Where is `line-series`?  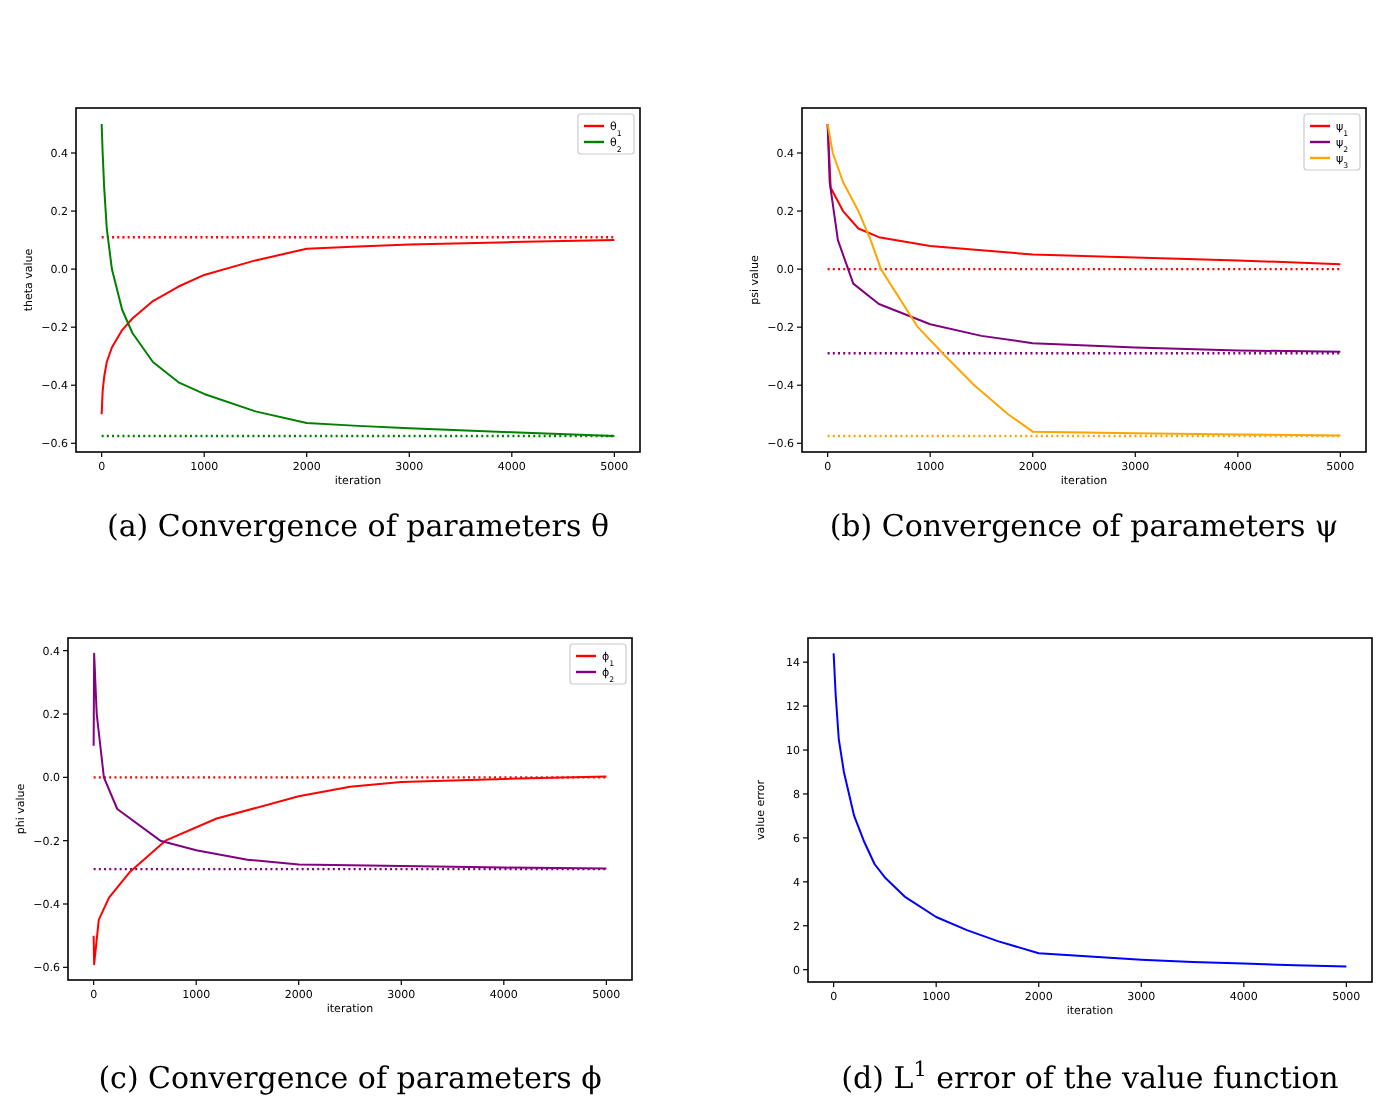
line-series is located at coordinates (1090, 810).